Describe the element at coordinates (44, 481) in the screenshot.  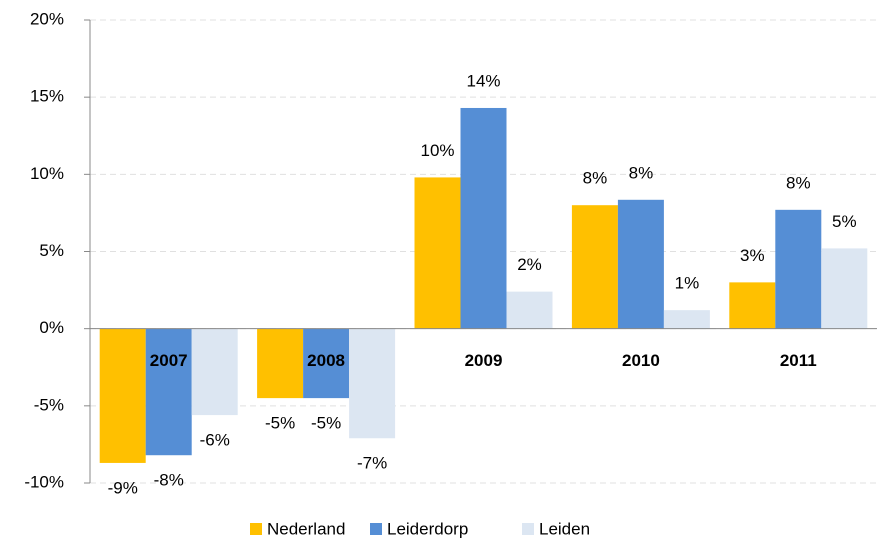
I see `y-tick-label: -10%` at that location.